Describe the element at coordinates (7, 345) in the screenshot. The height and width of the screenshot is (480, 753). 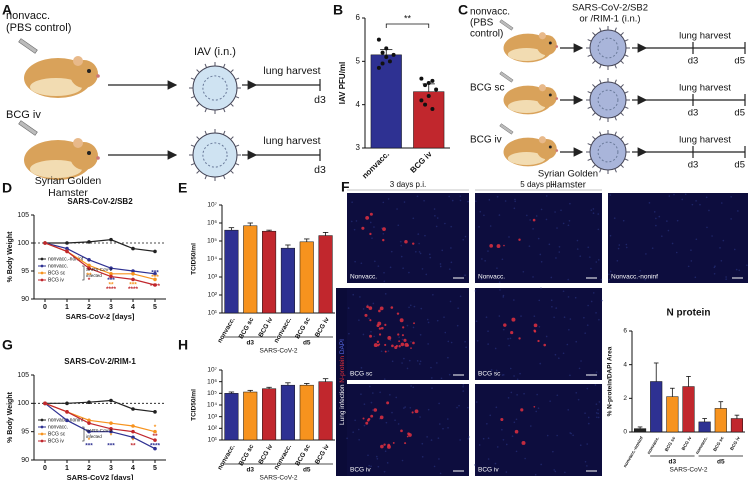
I see `panel-letter: G` at that location.